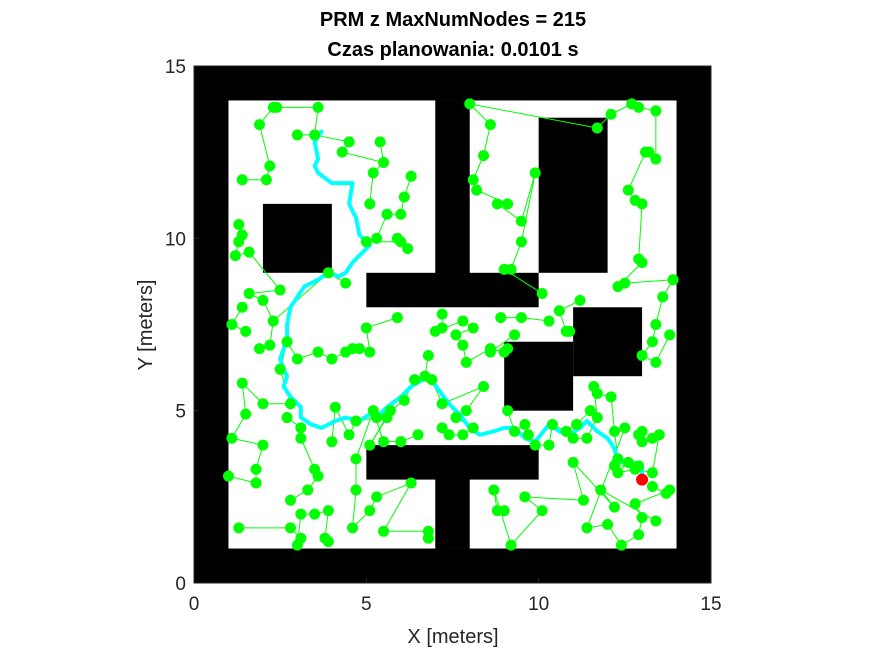  What do you see at coordinates (194, 604) in the screenshot?
I see `x-tick-label: 0` at bounding box center [194, 604].